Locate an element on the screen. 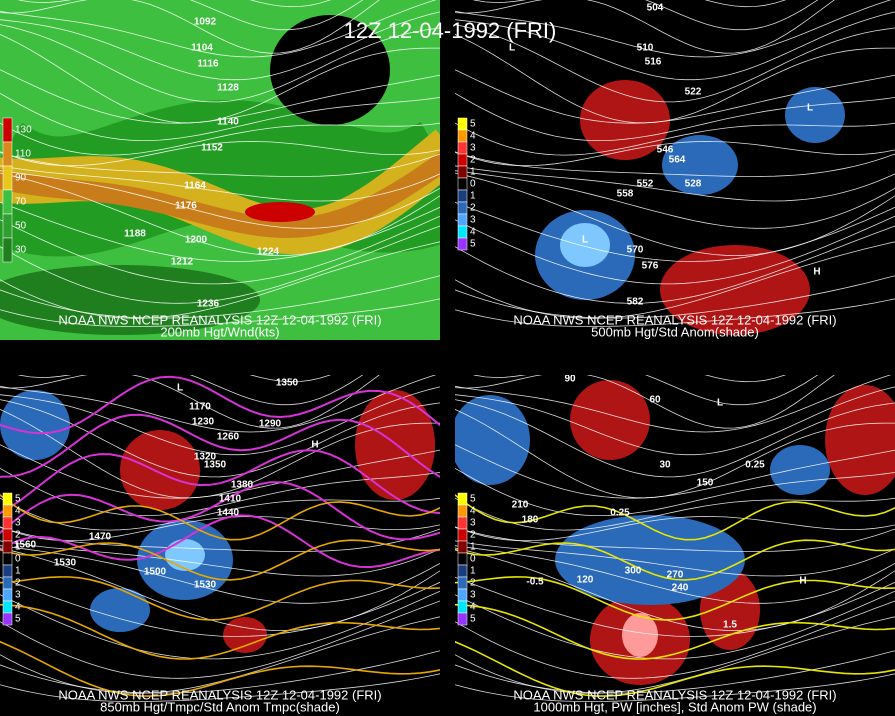  contour-label: 1188 is located at coordinates (135, 234).